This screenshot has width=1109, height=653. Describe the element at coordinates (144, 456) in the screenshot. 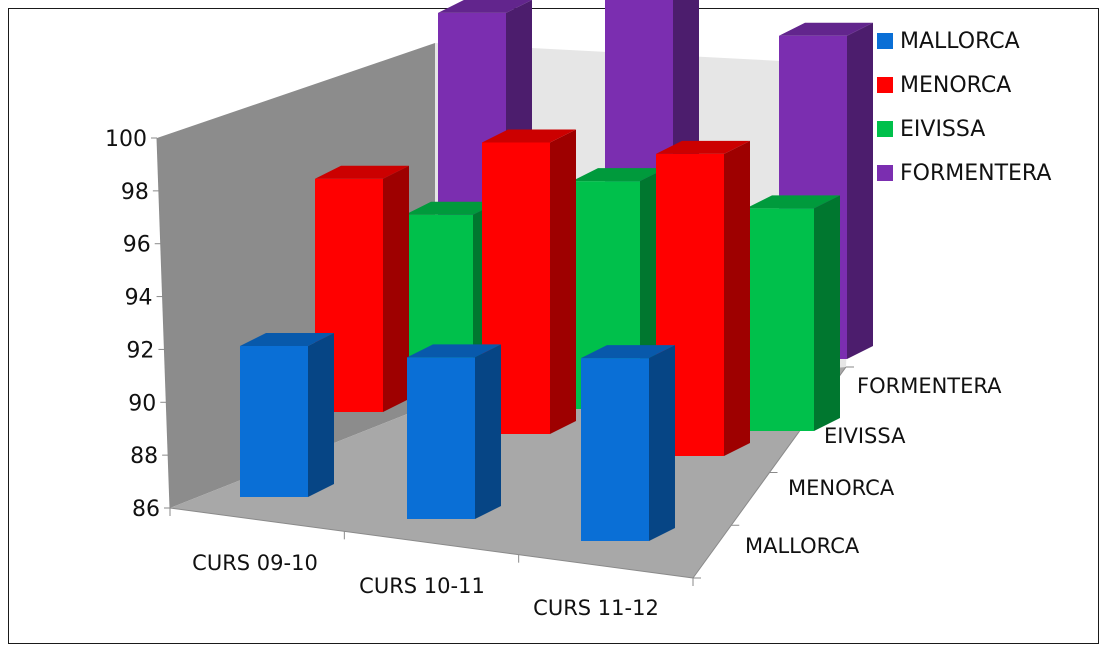

I see `y-tick-label: 88` at that location.